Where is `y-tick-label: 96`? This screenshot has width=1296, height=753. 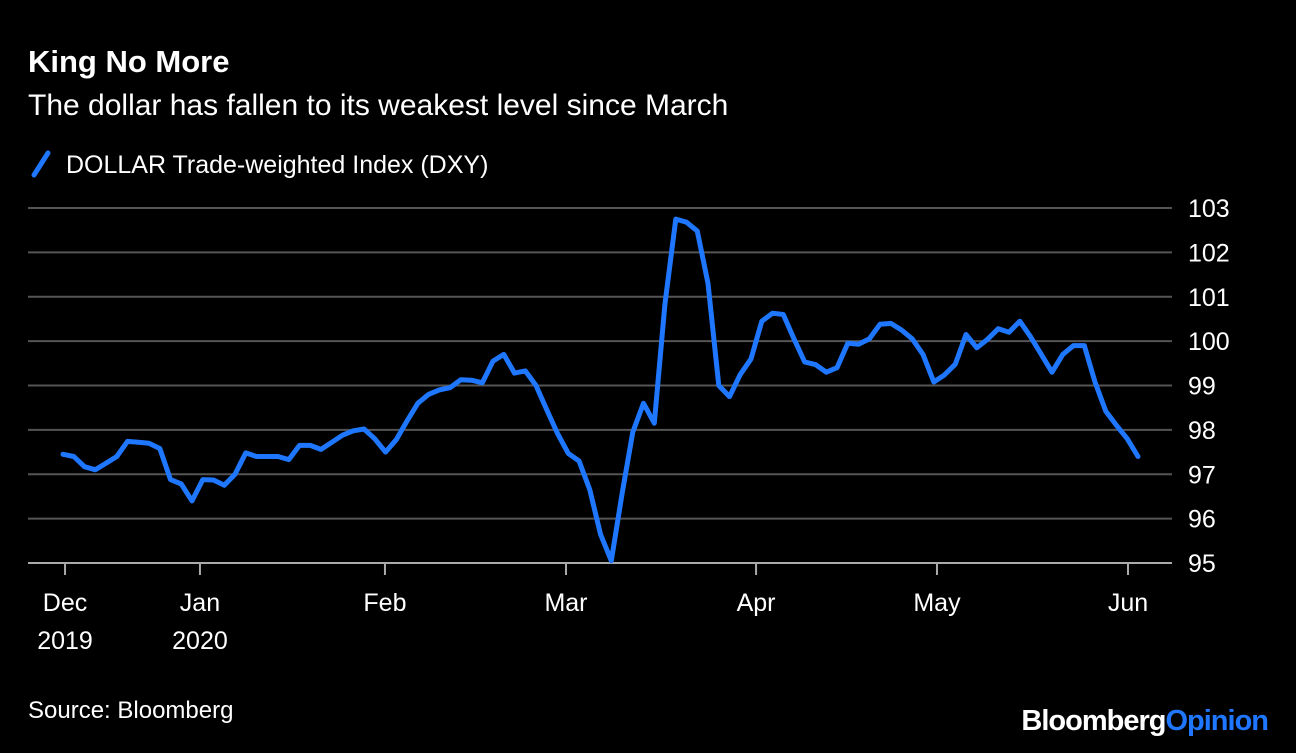
y-tick-label: 96 is located at coordinates (1202, 520).